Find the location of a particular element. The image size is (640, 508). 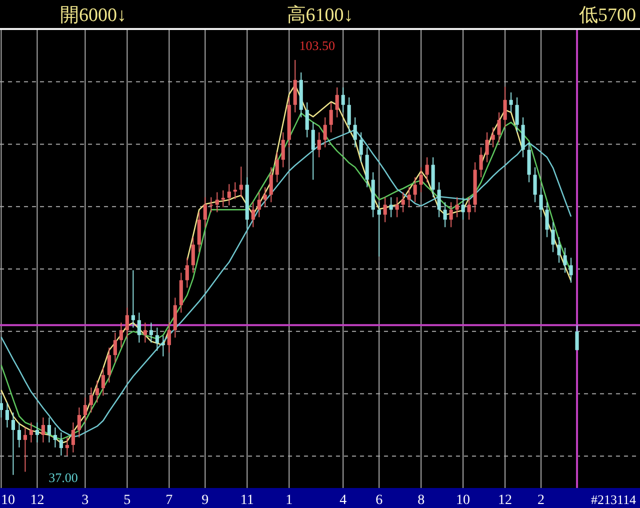

x-tick-label: 7 is located at coordinates (169, 500).